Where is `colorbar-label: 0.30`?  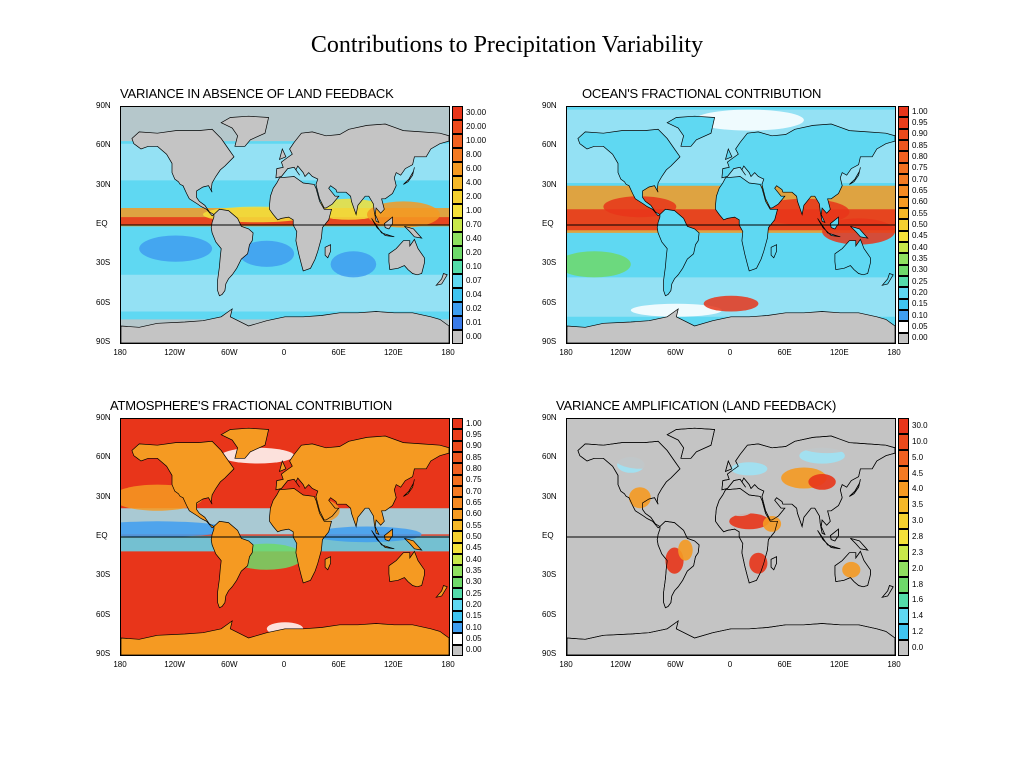
colorbar-label: 0.30 is located at coordinates (920, 270).